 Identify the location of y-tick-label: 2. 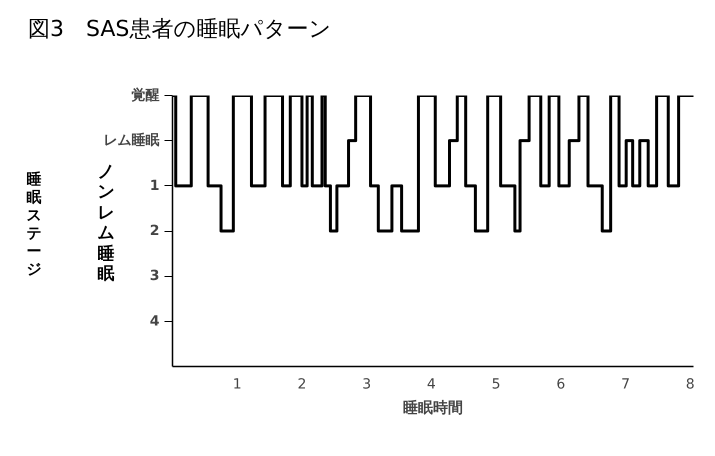
(155, 231).